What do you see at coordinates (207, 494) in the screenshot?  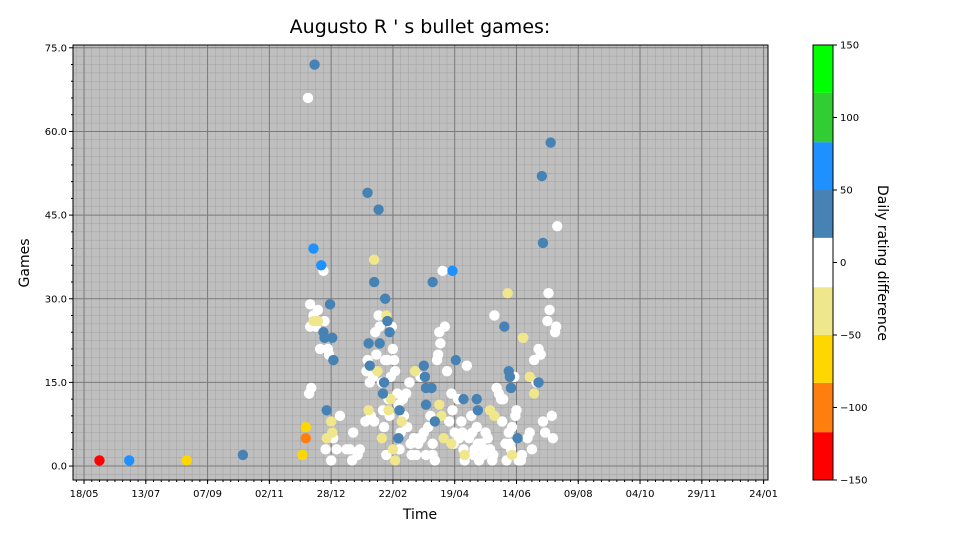 I see `x-tick-label: 07/09` at bounding box center [207, 494].